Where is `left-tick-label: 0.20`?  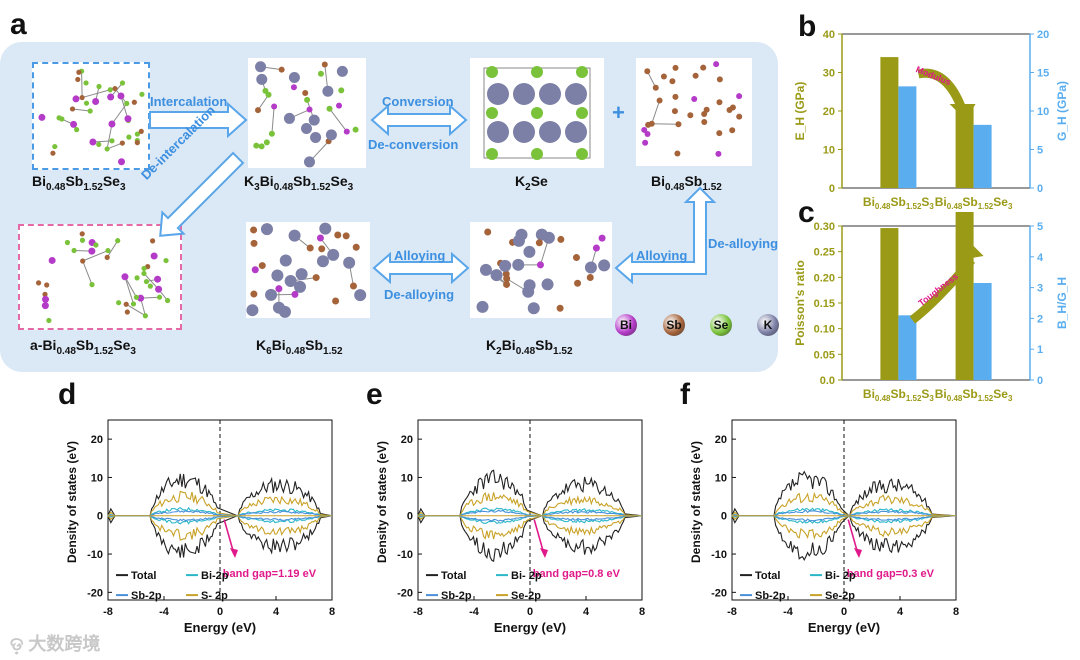 left-tick-label: 0.20 is located at coordinates (824, 278).